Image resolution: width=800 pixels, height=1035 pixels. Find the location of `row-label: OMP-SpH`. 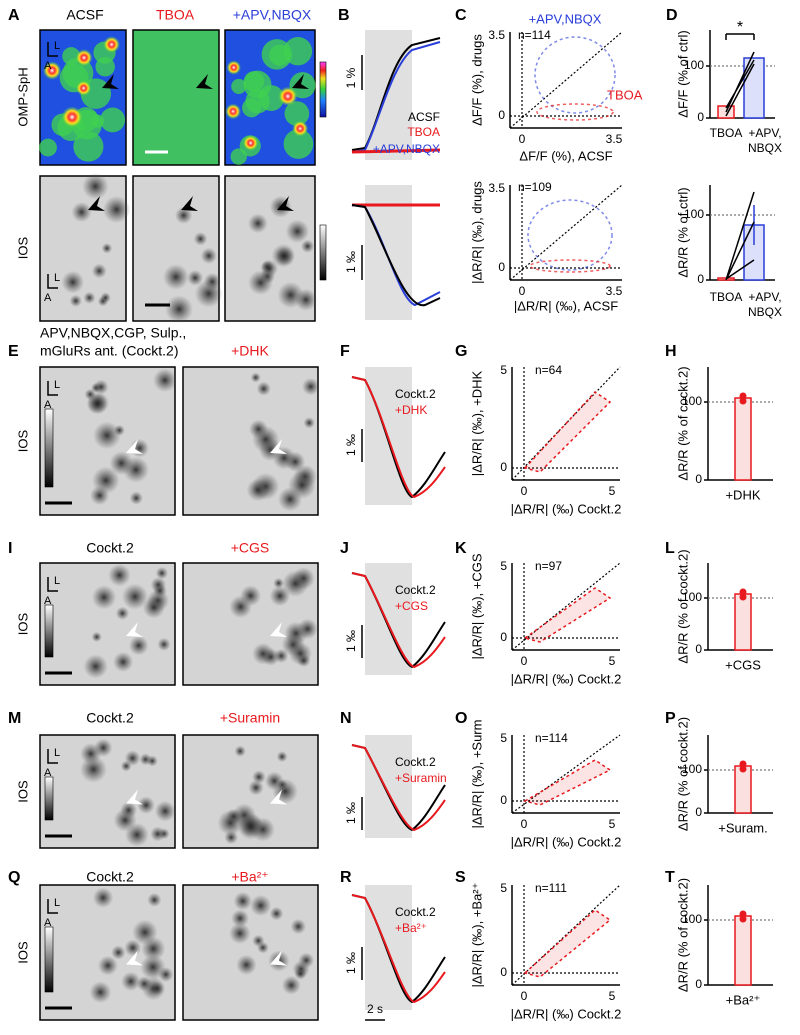

row-label: OMP-SpH is located at coordinates (22, 96).